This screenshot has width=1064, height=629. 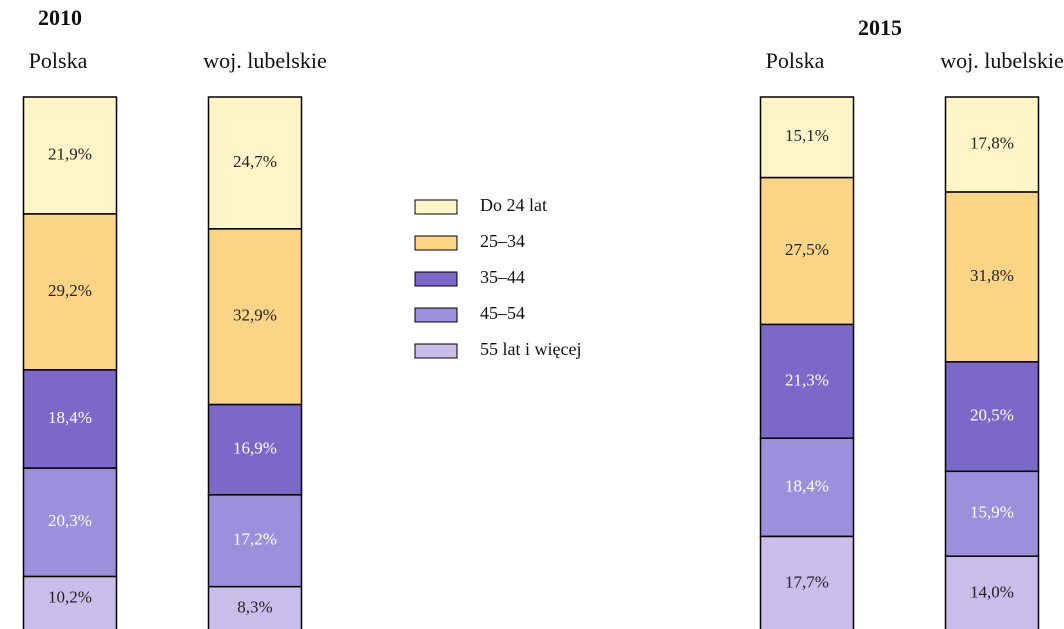 What do you see at coordinates (70, 596) in the screenshot?
I see `value-label: 10,2%` at bounding box center [70, 596].